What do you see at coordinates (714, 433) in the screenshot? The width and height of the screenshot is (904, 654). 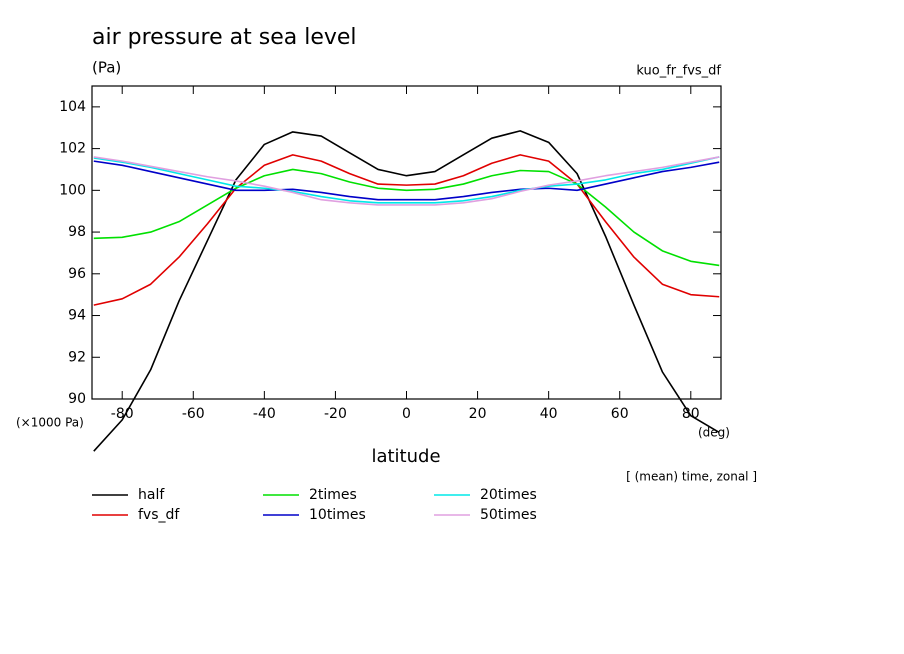 I see `x-unit: (deg)` at bounding box center [714, 433].